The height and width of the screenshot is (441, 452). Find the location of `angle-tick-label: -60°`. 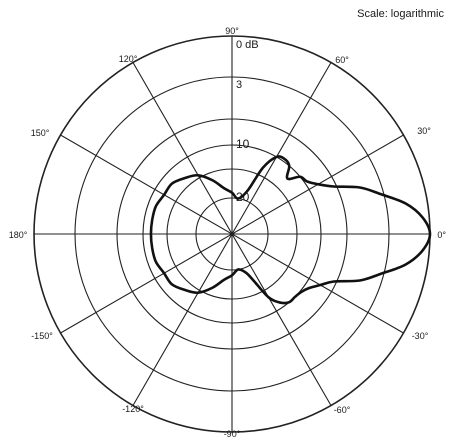

angle-tick-label: -60° is located at coordinates (342, 410).